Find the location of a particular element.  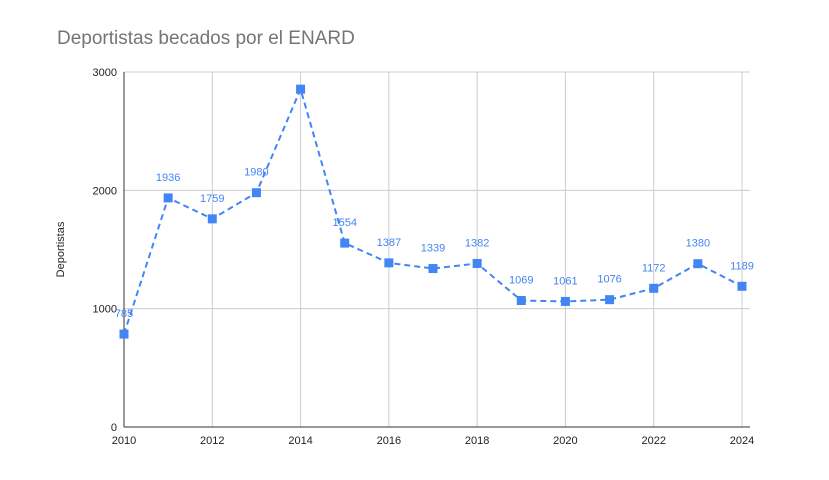

data-label: 1189 is located at coordinates (742, 266).